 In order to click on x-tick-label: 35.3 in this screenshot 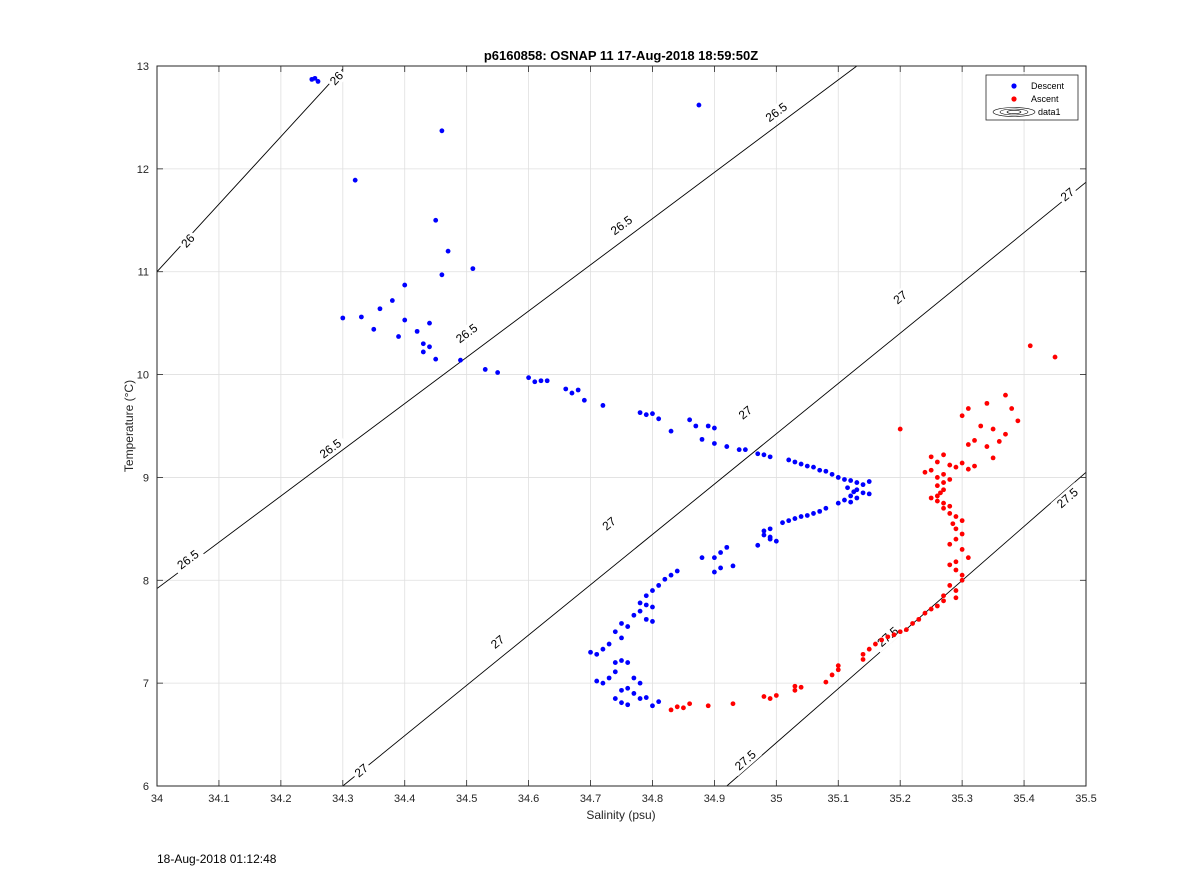, I will do `click(961, 799)`.